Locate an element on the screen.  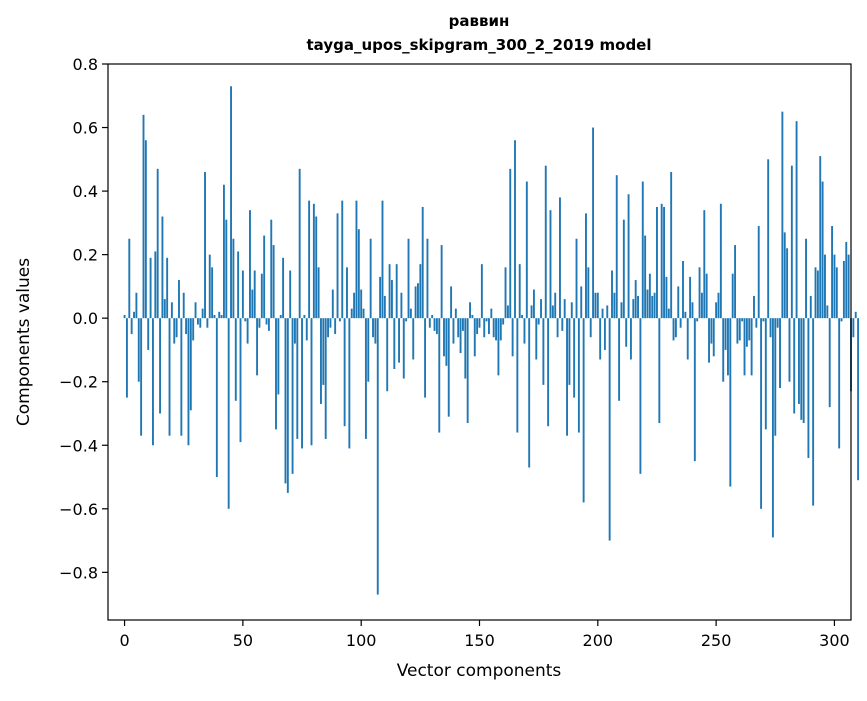
chart-subtitle: tayga_upos_skipgram_300_2_2019 model is located at coordinates (479, 45).